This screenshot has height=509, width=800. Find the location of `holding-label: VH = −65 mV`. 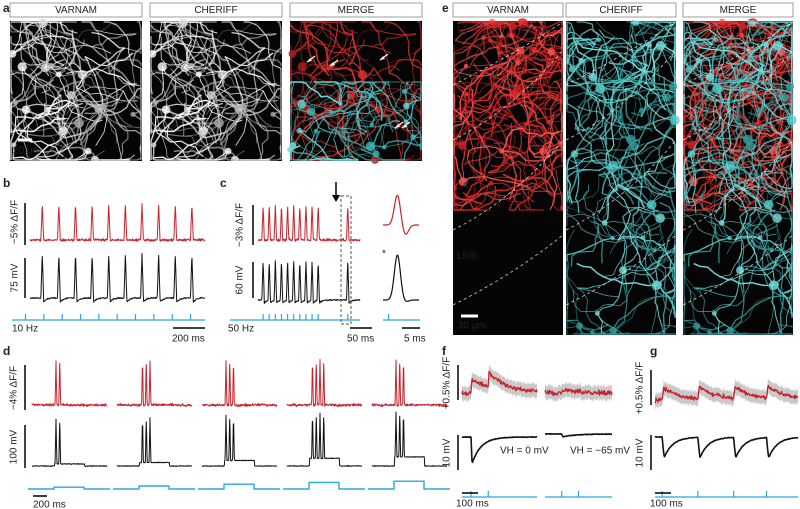

holding-label: VH = −65 mV is located at coordinates (600, 451).